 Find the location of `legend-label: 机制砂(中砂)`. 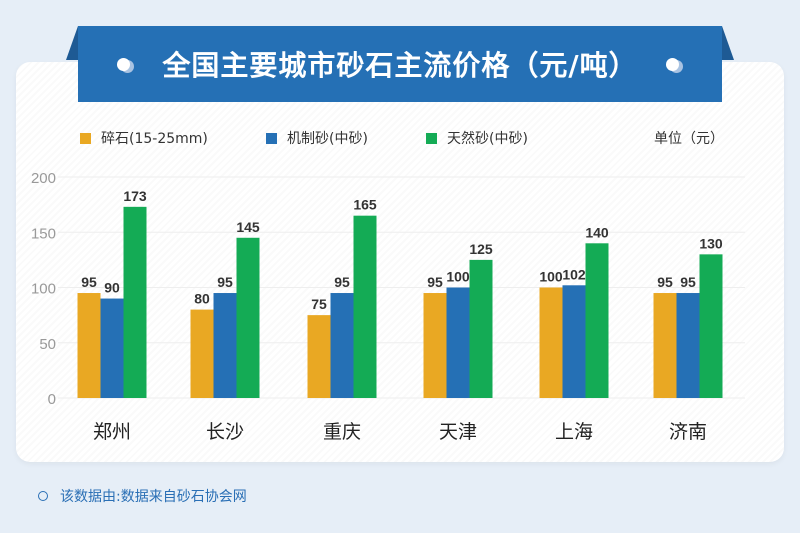

legend-label: 机制砂(中砂) is located at coordinates (327, 139).